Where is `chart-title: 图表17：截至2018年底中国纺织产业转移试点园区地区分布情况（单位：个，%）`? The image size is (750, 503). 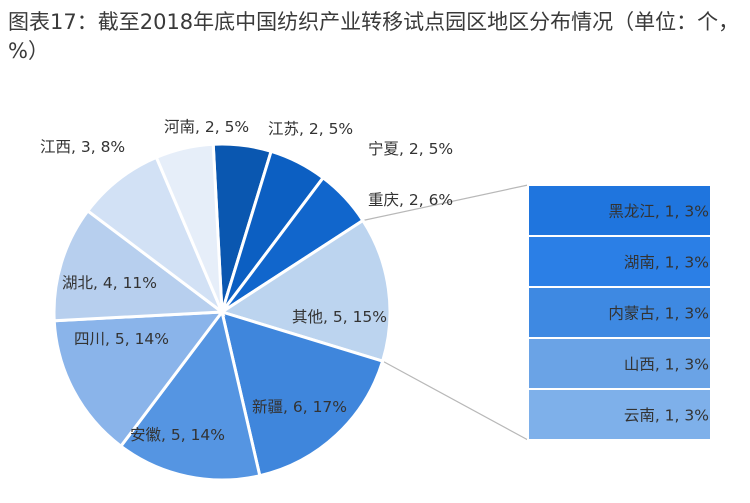 chart-title: 图表17：截至2018年底中国纺织产业转移试点园区地区分布情况（单位：个，%） is located at coordinates (374, 36).